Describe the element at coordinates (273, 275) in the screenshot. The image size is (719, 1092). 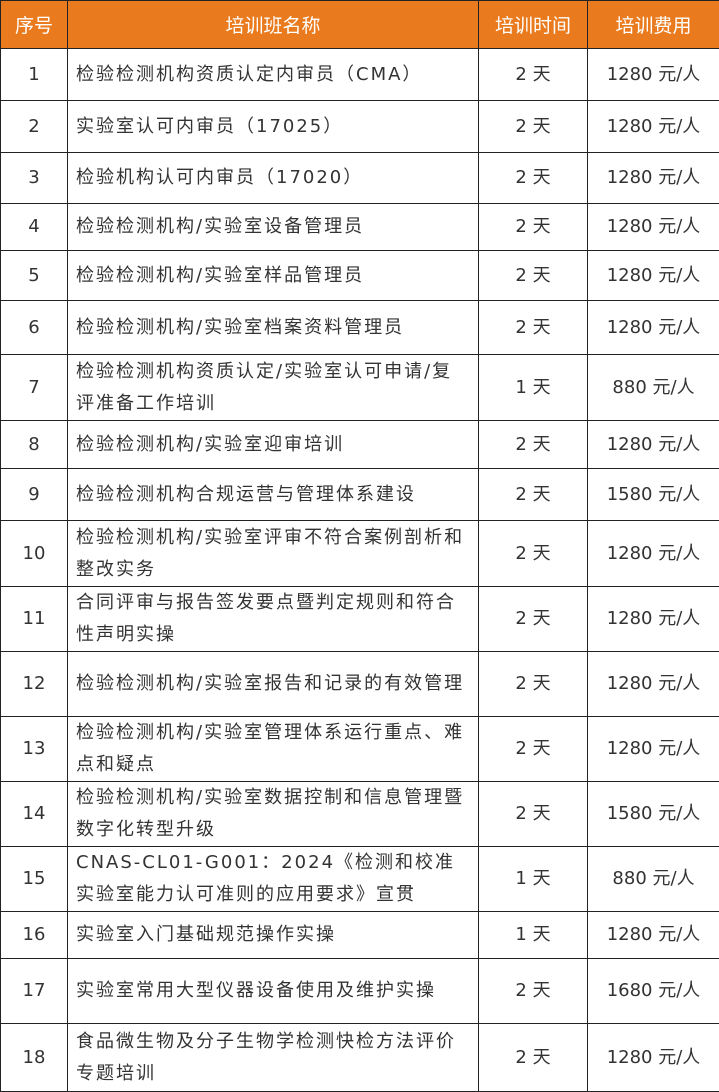
I see `name-cell: 检验检测机构/实验室样品管理员` at that location.